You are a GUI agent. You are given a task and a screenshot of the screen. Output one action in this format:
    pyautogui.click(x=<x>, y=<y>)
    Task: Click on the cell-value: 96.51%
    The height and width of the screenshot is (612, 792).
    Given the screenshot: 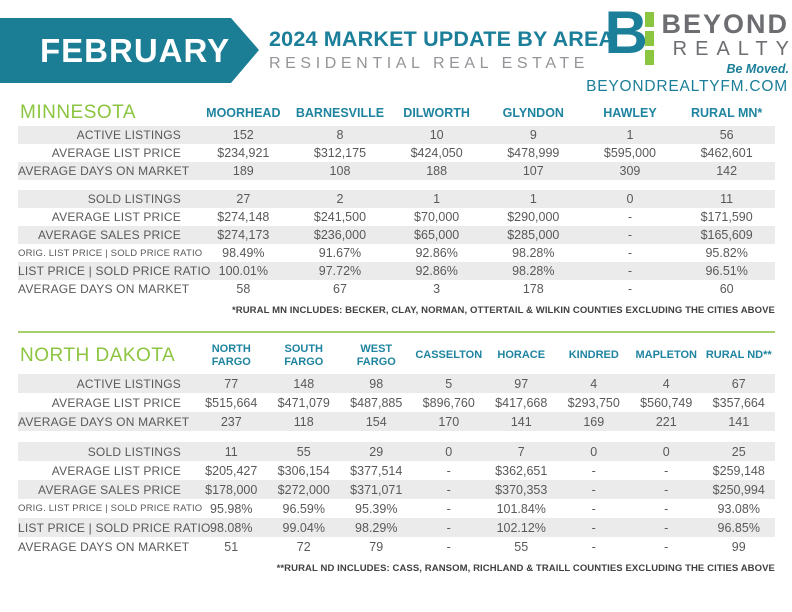 What is the action you would take?
    pyautogui.click(x=726, y=271)
    